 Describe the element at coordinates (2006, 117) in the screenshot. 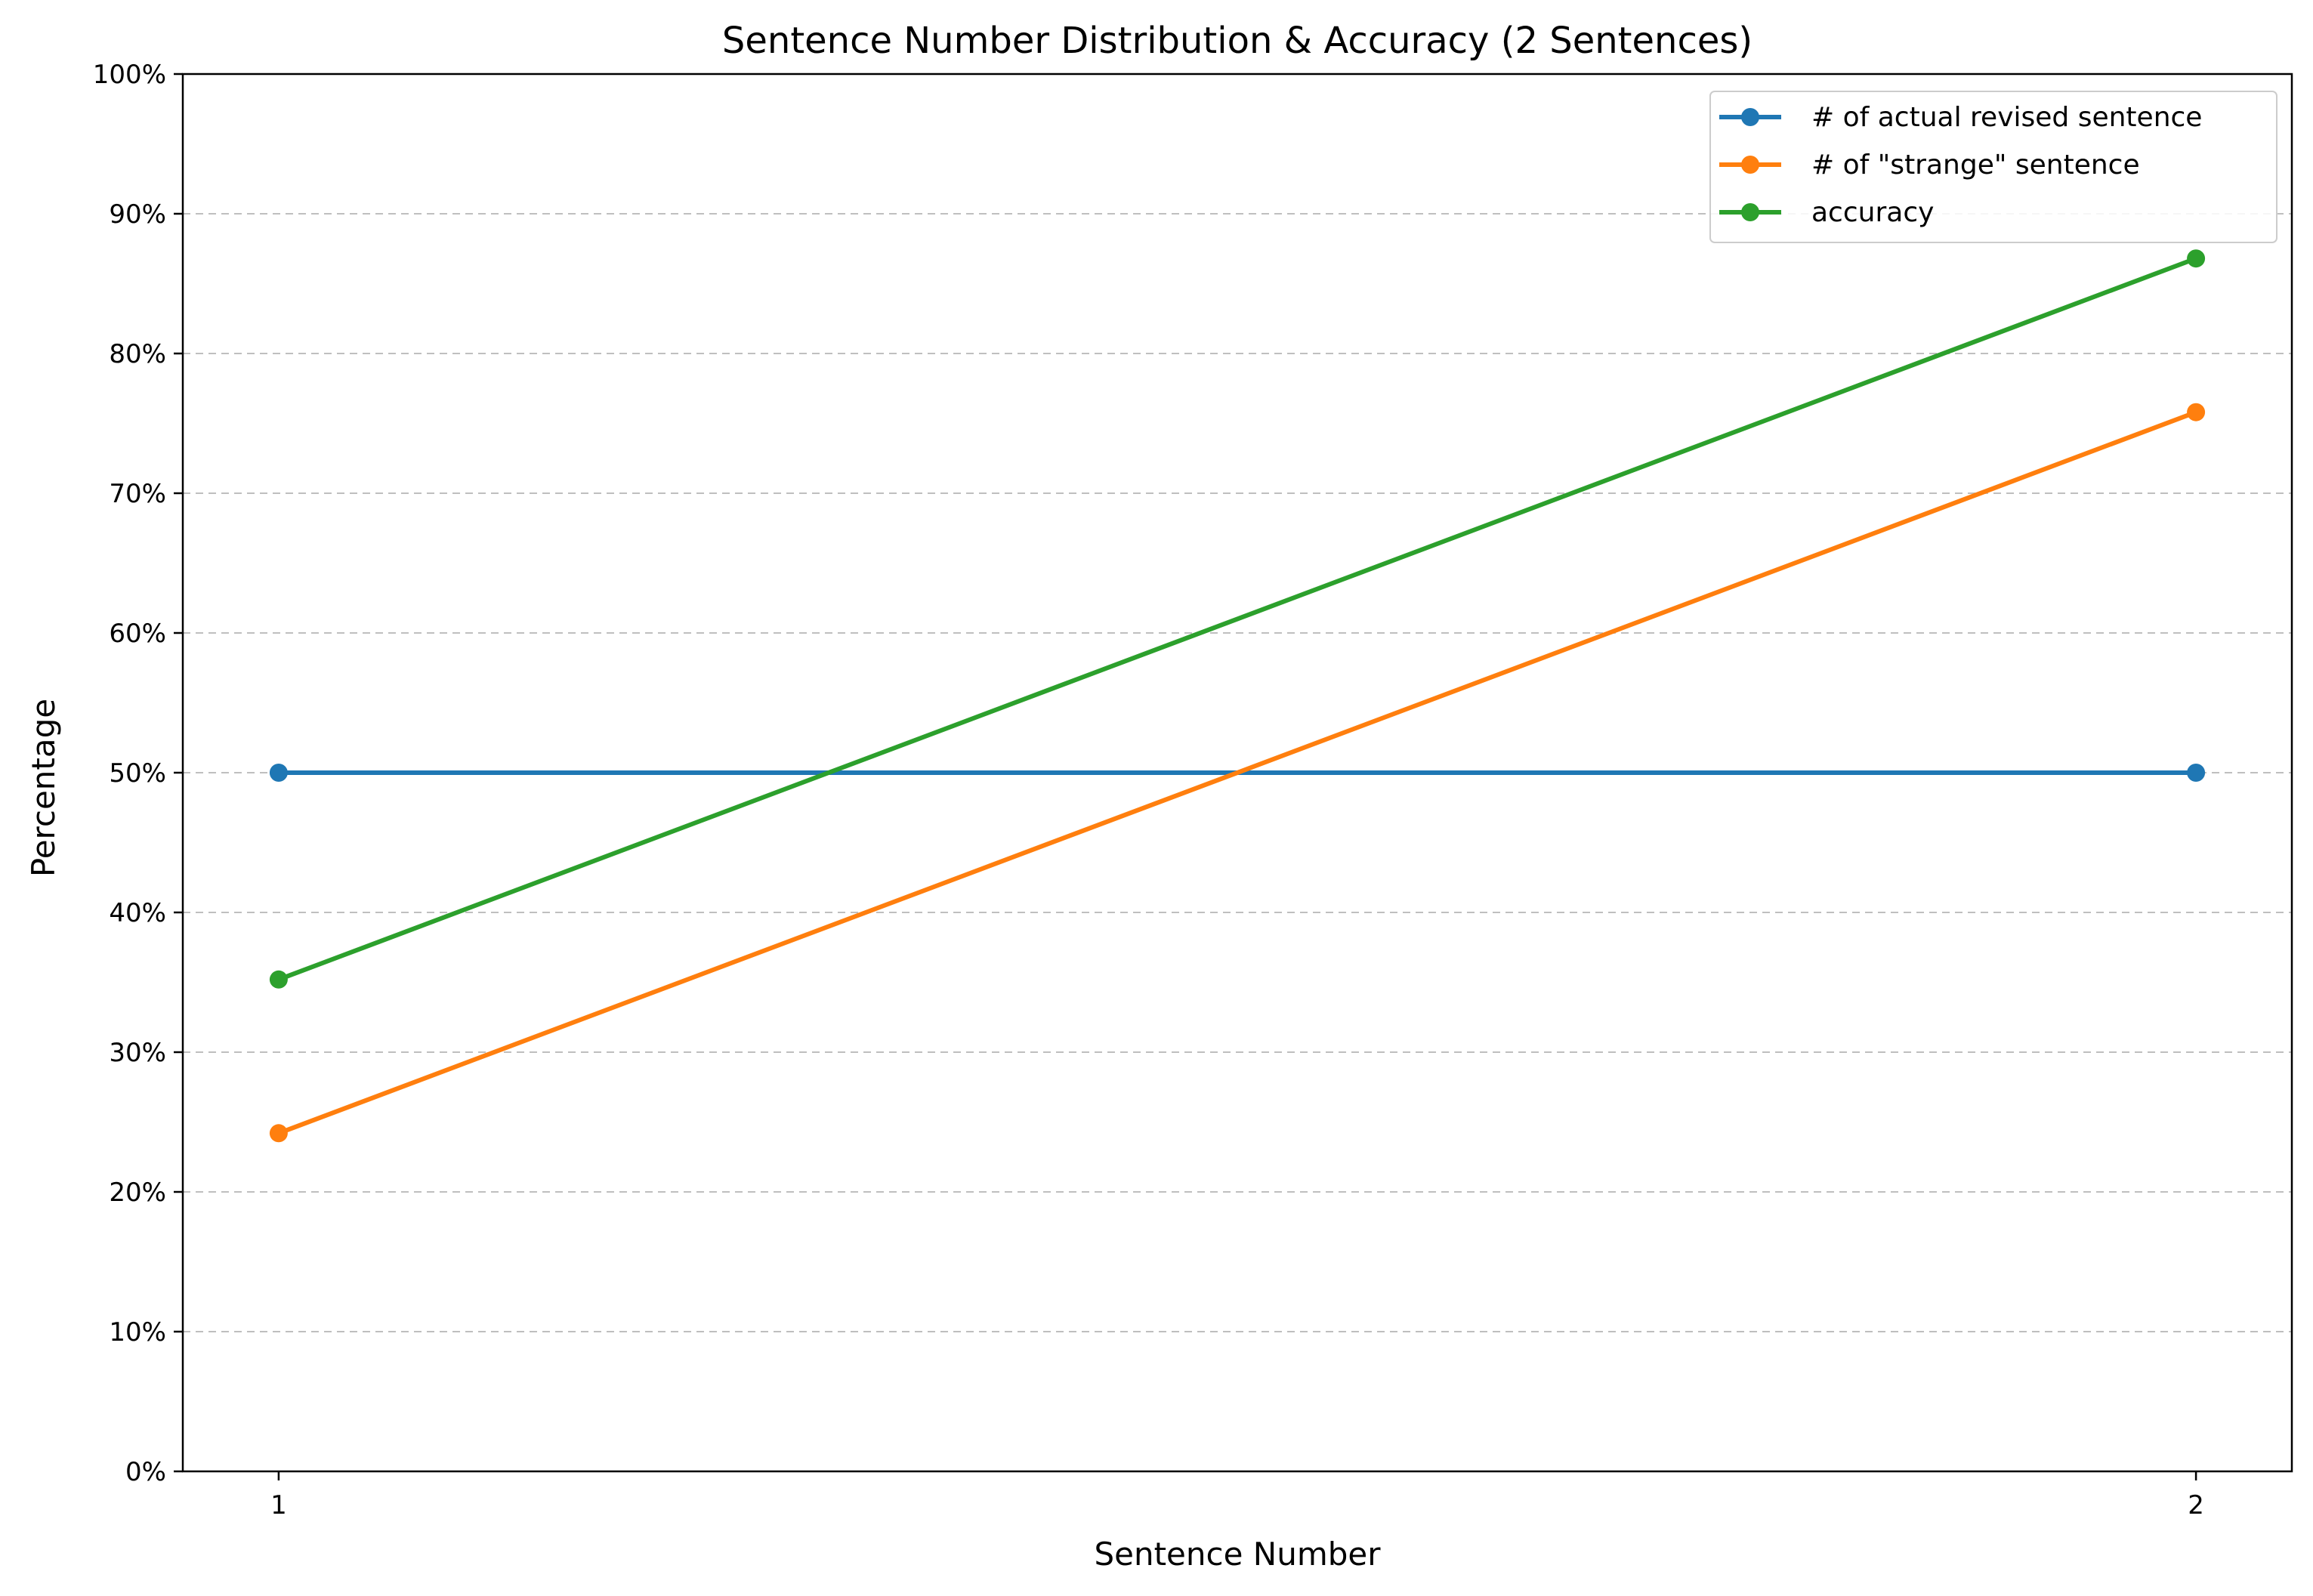

I see `legend-entry: # of actual revised sentence` at that location.